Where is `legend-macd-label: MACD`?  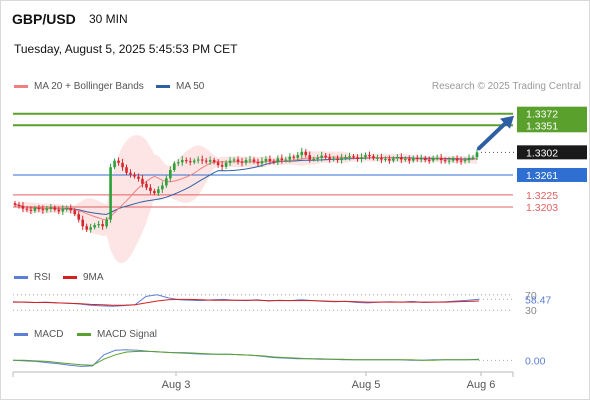
legend-macd-label: MACD is located at coordinates (49, 334).